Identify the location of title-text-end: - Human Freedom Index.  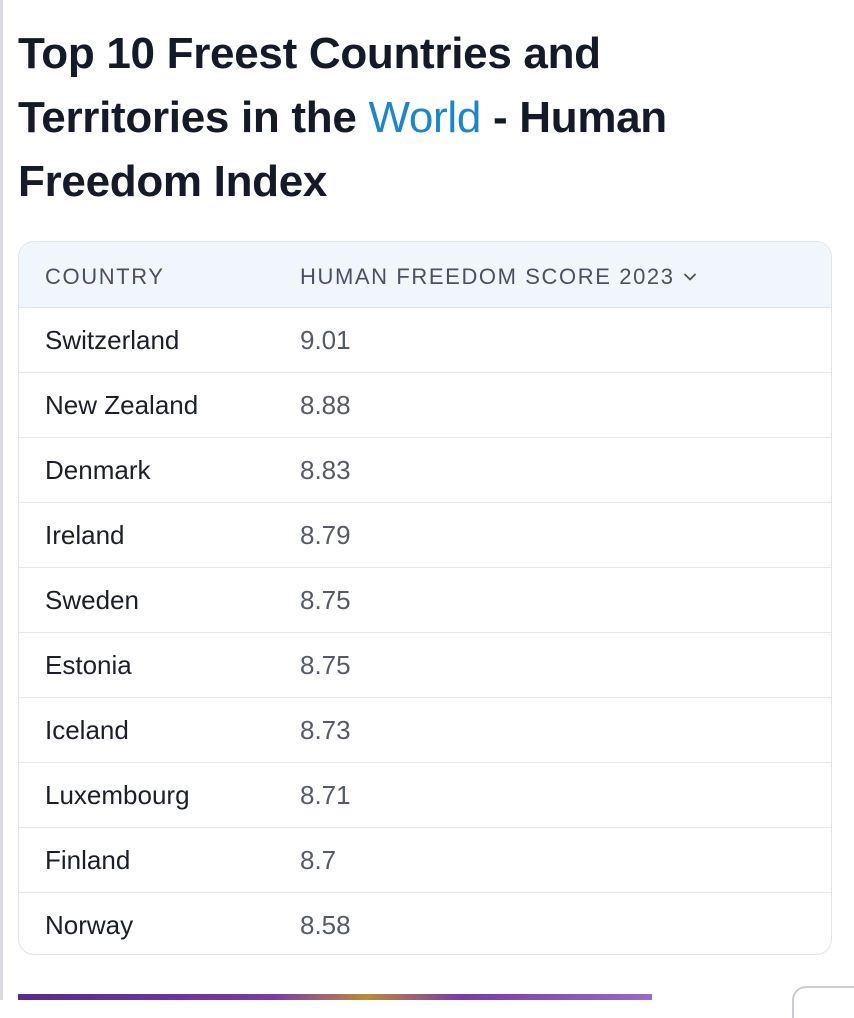
(342, 149).